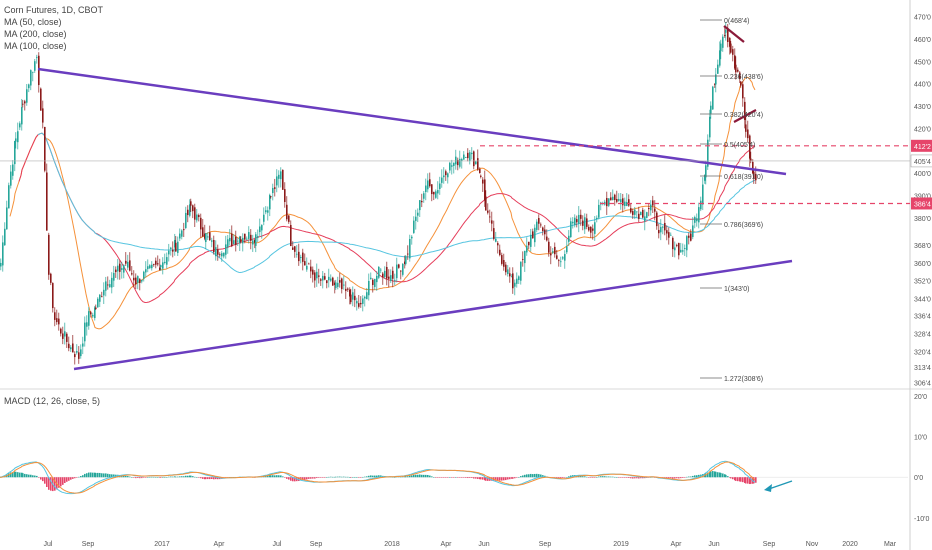 This screenshot has width=932, height=550. Describe the element at coordinates (545, 544) in the screenshot. I see `time-tick-label: Sep` at that location.